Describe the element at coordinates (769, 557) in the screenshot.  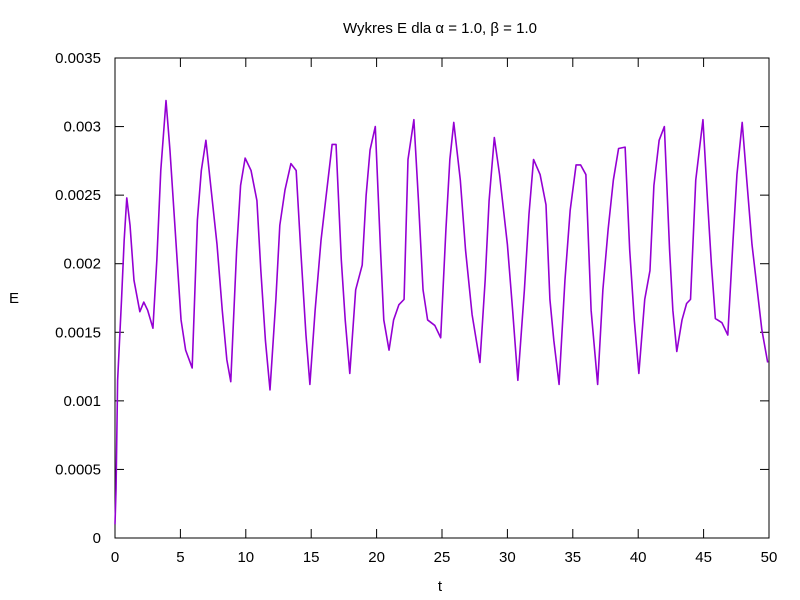
I see `x-tick-label: 50` at that location.